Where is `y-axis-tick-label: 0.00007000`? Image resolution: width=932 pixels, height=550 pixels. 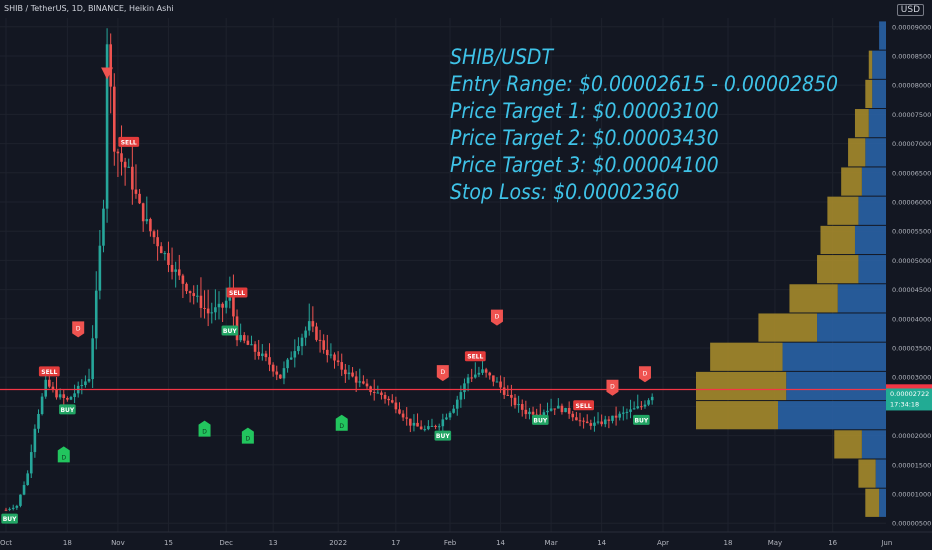
y-axis-tick-label: 0.00007000 is located at coordinates (911, 144).